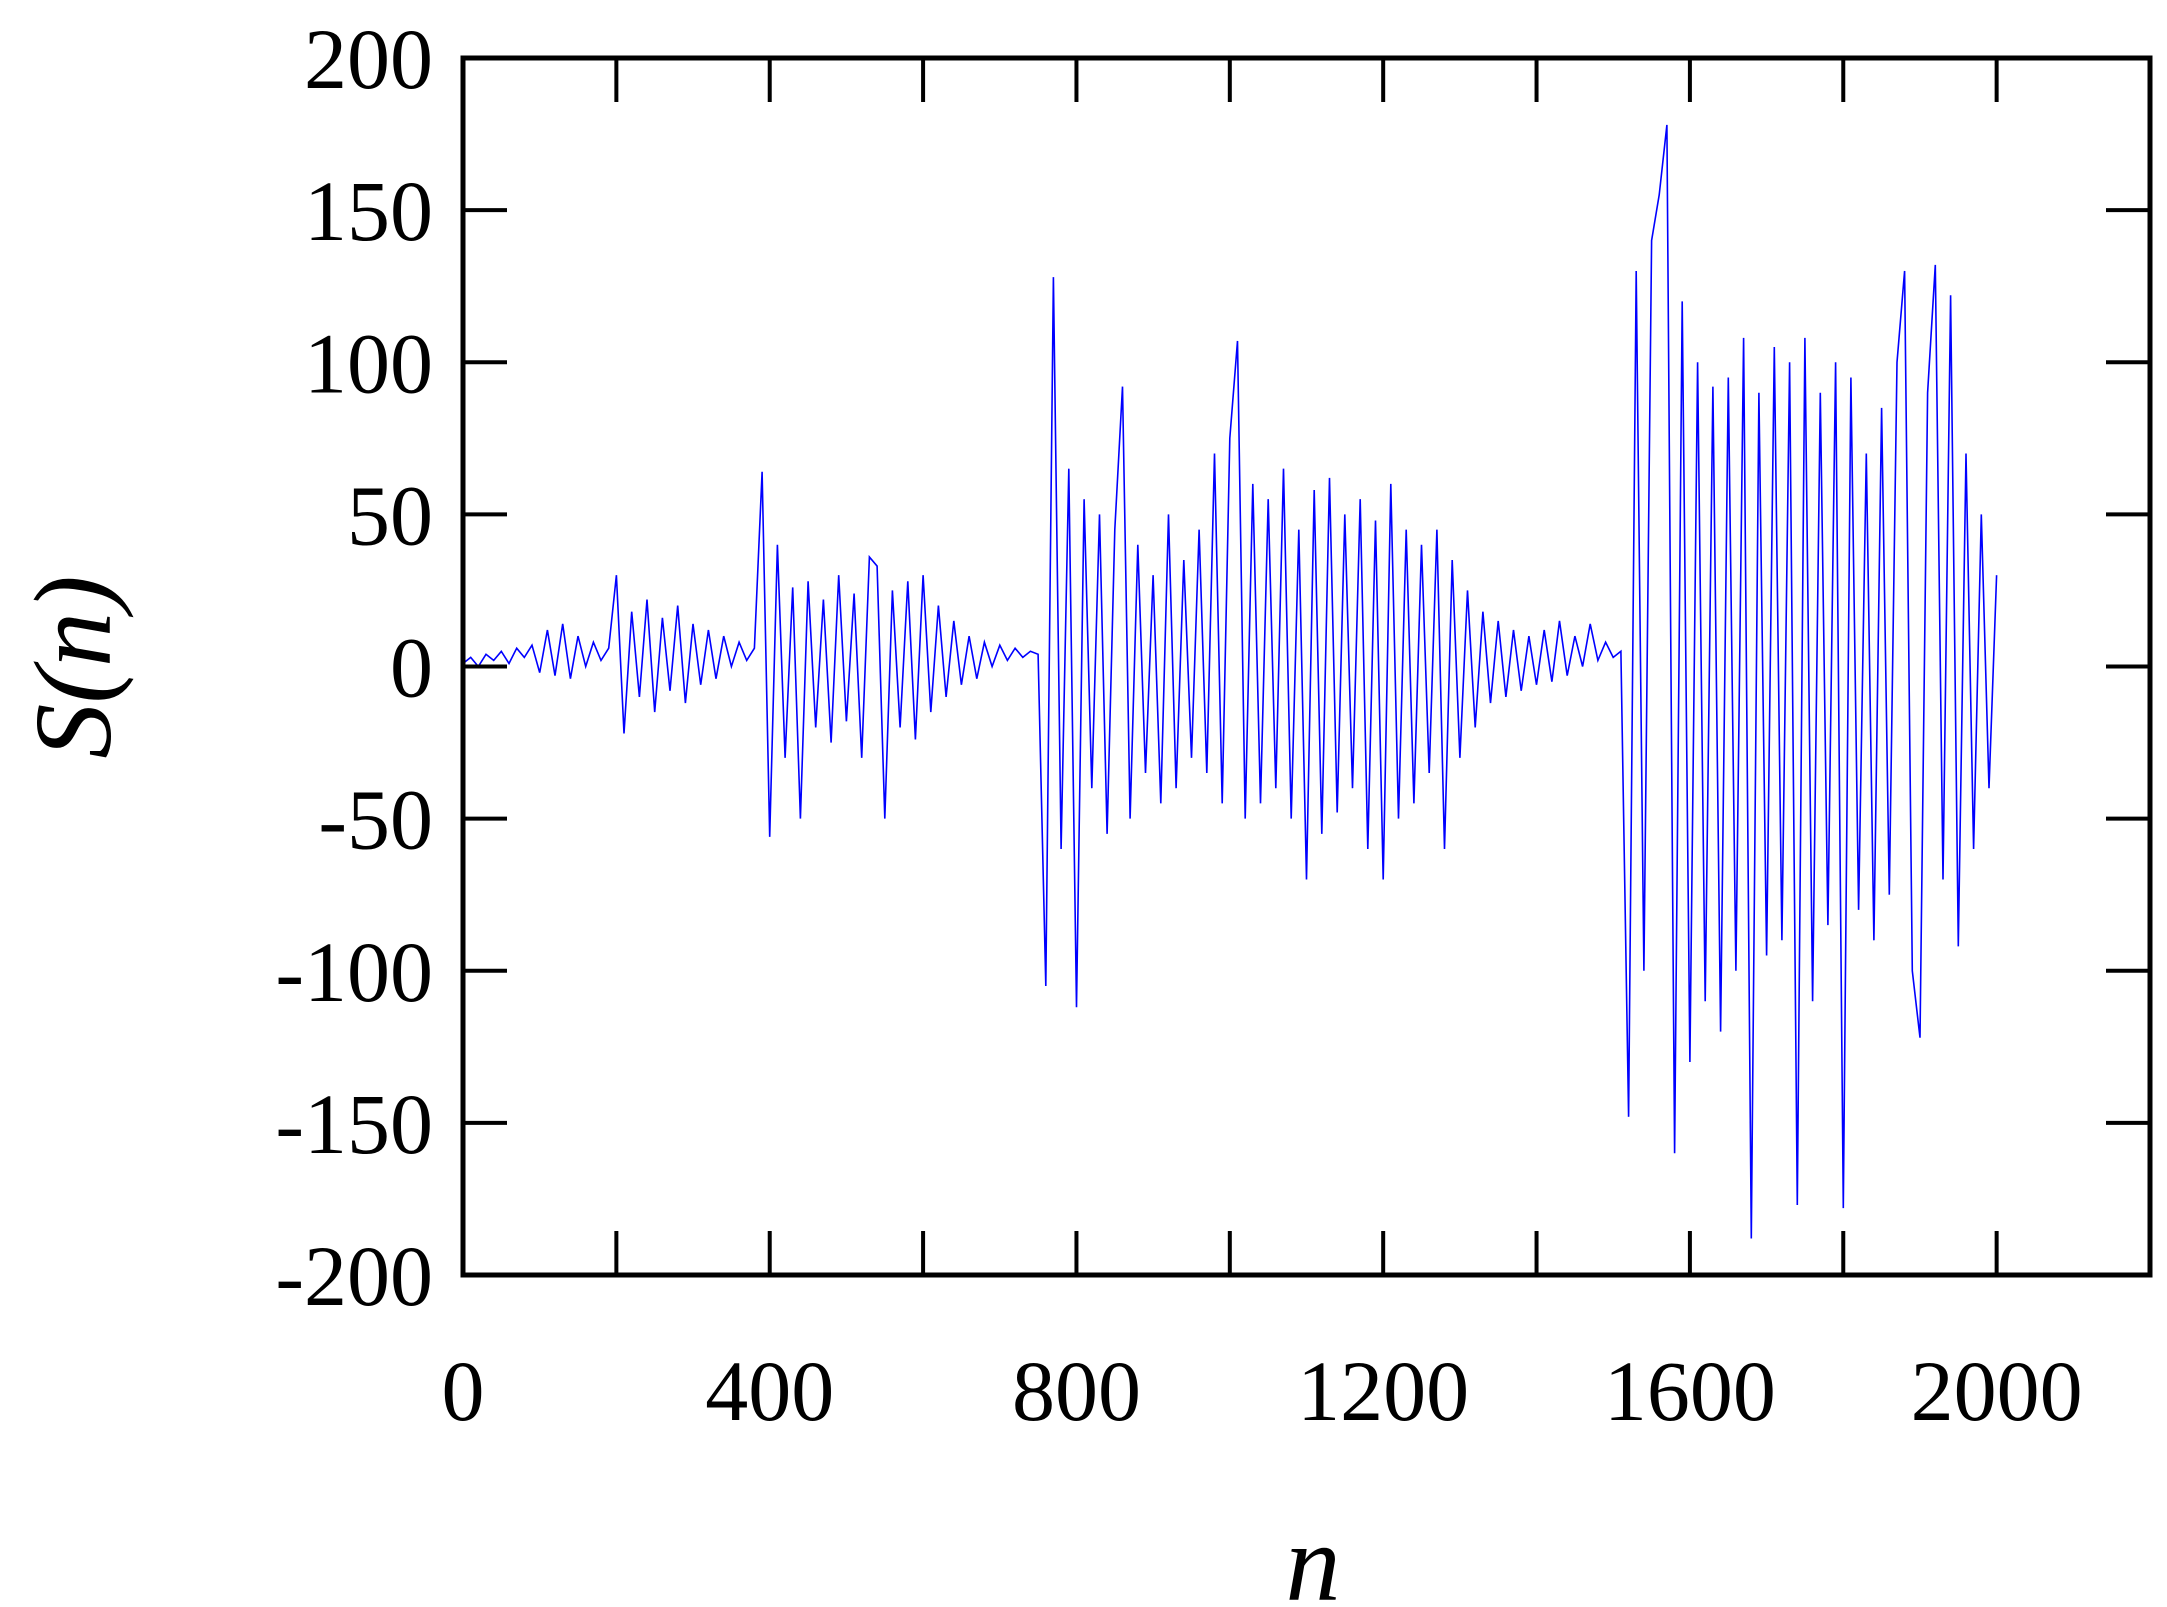 The image size is (2167, 1607). Describe the element at coordinates (73, 666) in the screenshot. I see `y-axis-label: S(n)` at that location.